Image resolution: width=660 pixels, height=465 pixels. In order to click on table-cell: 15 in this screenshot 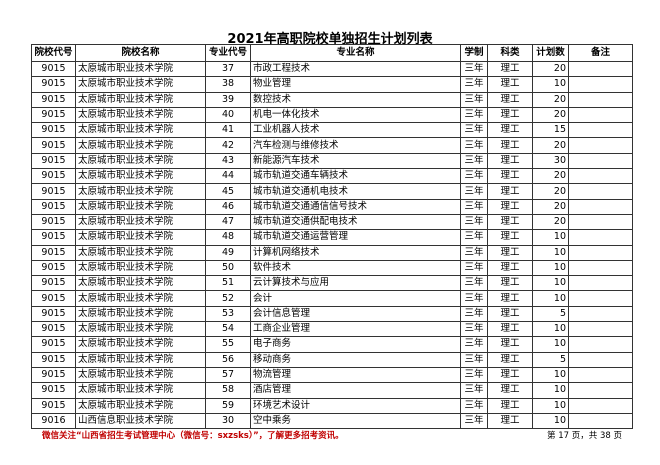, I will do `click(550, 130)`.